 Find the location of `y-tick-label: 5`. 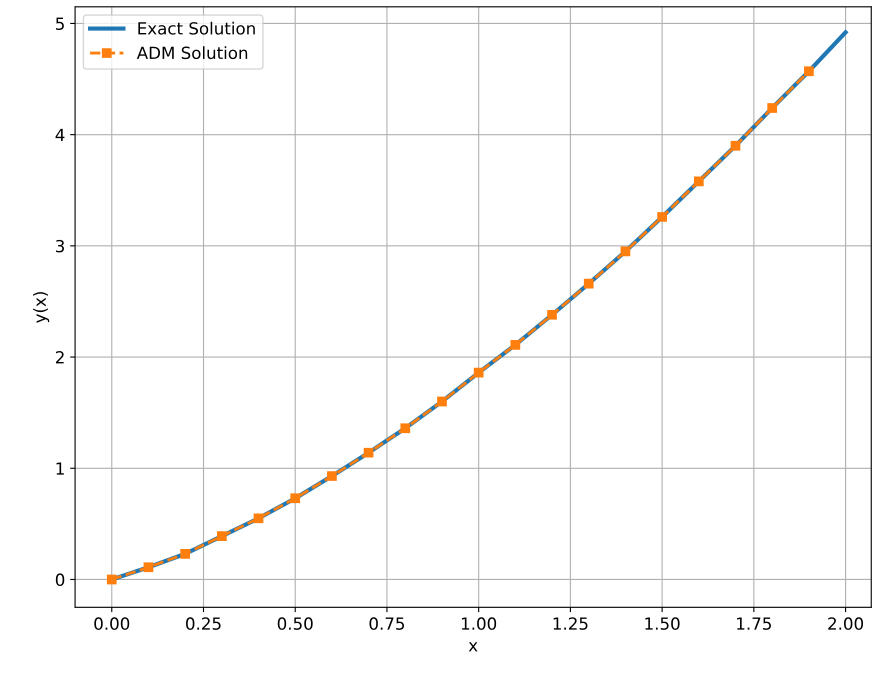

y-tick-label: 5 is located at coordinates (60, 24).